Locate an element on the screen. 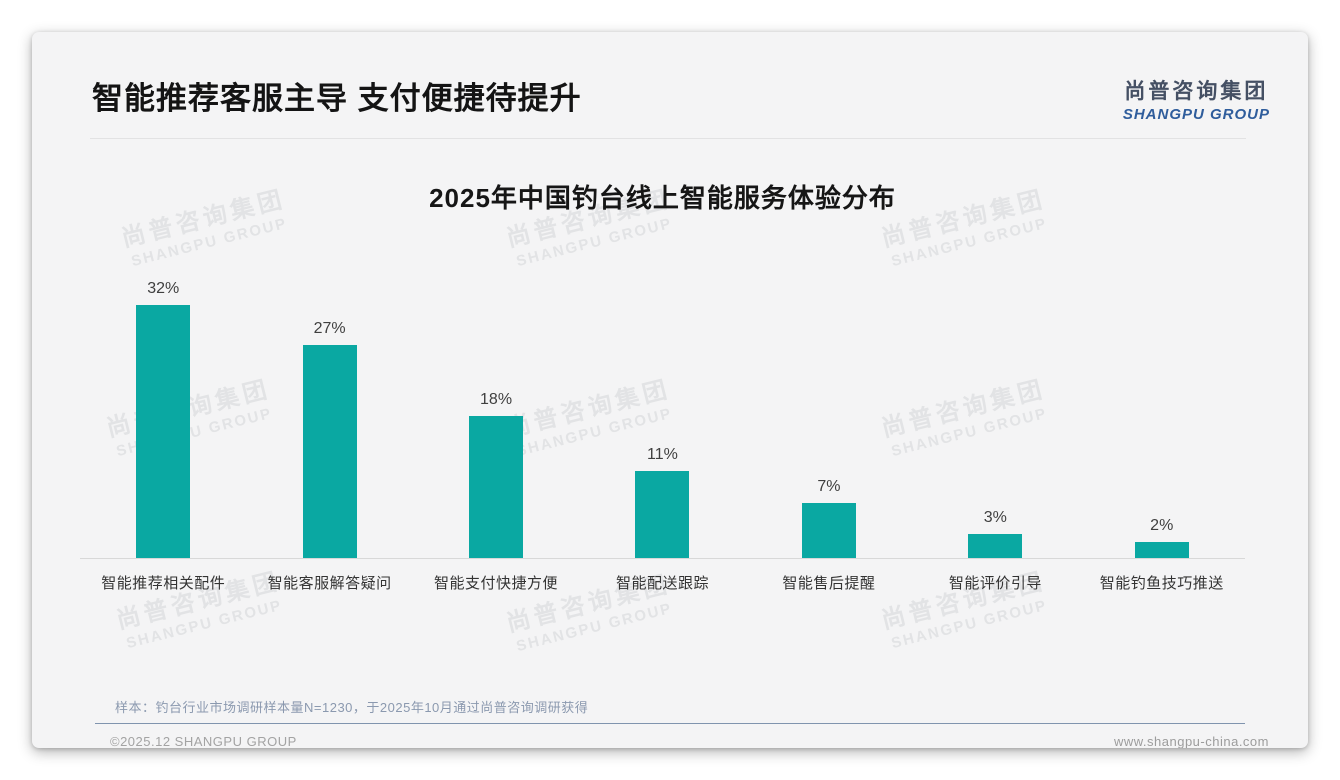 The height and width of the screenshot is (780, 1340). bar-column: 27% is located at coordinates (329, 439).